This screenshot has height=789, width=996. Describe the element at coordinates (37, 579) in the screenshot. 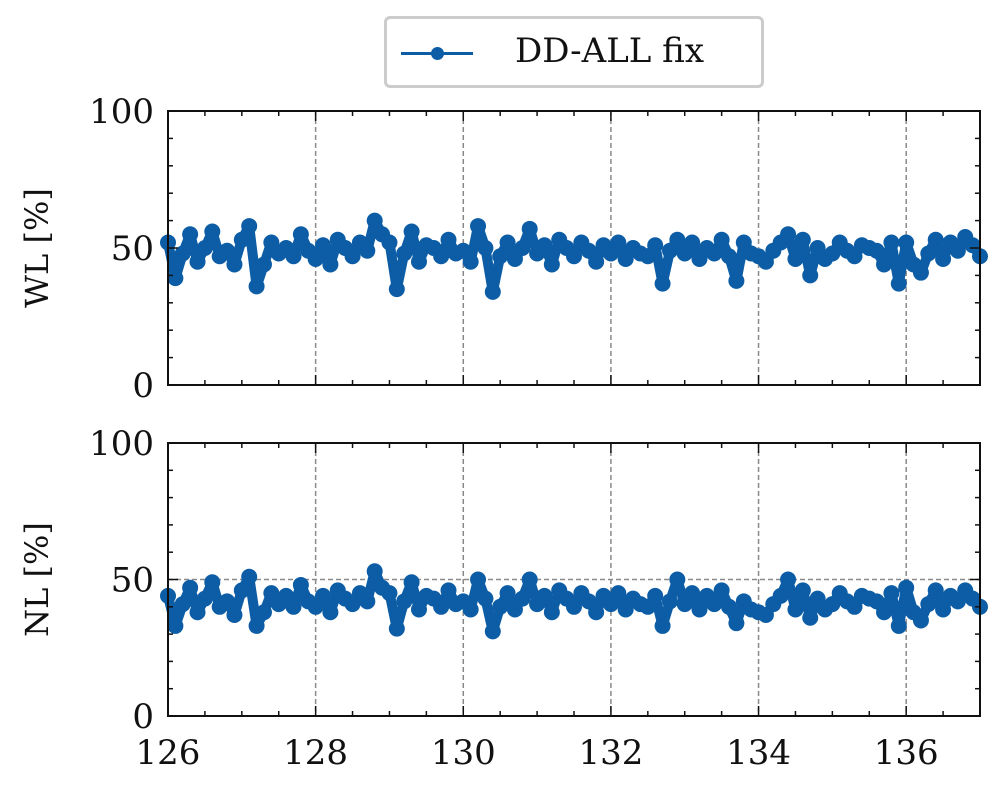

I see `y-axis-label: NL [%]` at that location.